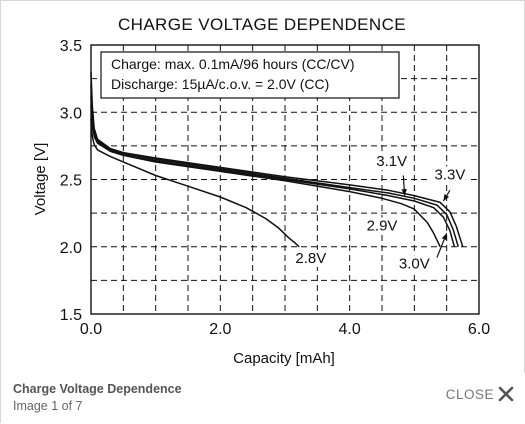  I want to click on y-tick-label: 2.5, so click(71, 181).